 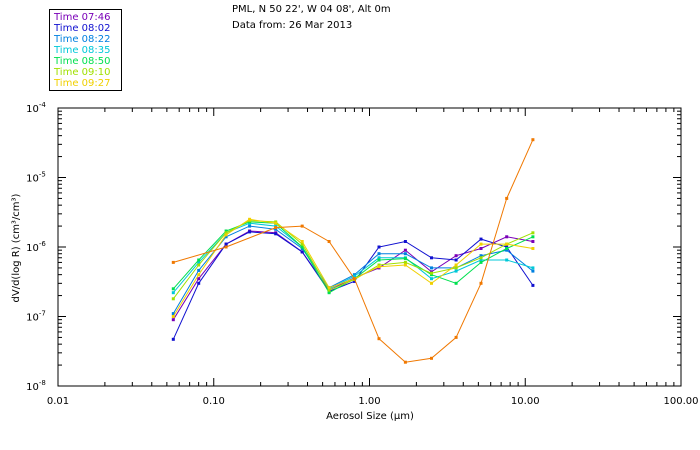 I want to click on y-tick-label: 10⁻⁵, so click(x=36, y=178).